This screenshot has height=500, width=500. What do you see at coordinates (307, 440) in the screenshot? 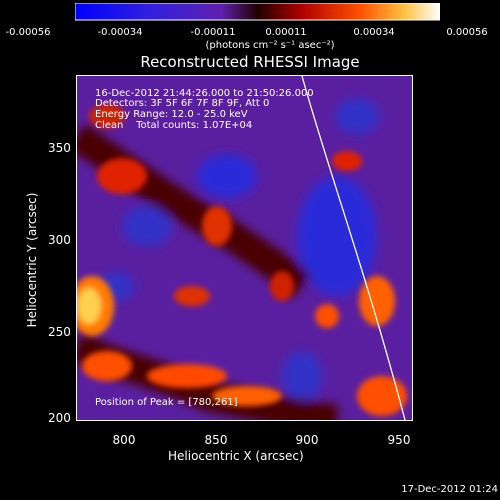
I see `x-tick-label: 900` at bounding box center [307, 440].